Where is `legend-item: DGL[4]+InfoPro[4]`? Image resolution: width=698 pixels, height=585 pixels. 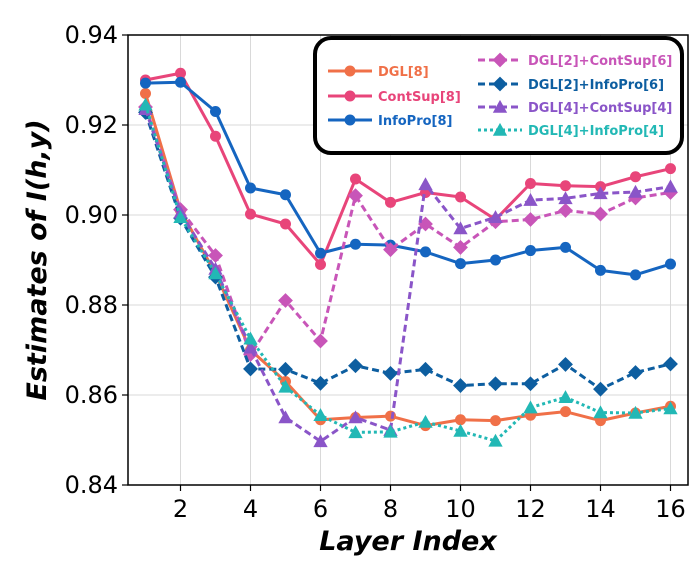
legend-item: DGL[4]+InfoPro[4] is located at coordinates (571, 130).